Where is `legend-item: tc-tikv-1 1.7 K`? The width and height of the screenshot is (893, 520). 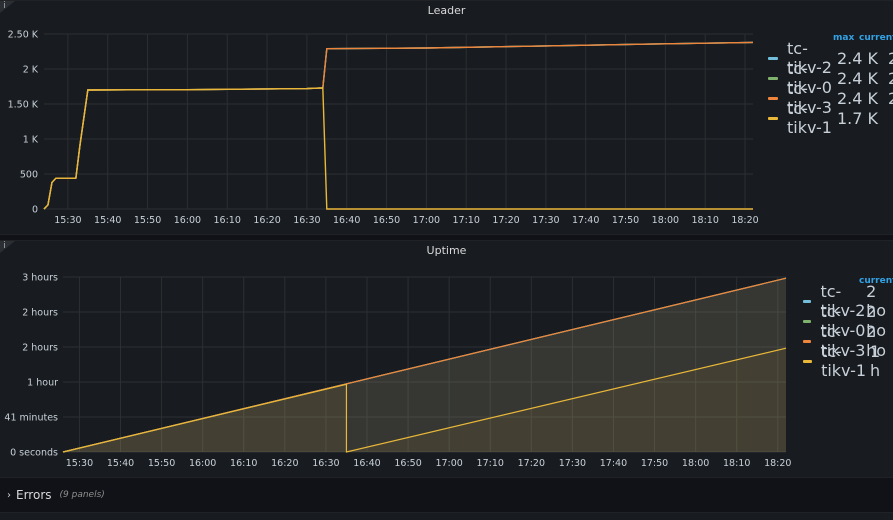 legend-item: tc-tikv-1 1.7 K is located at coordinates (828, 118).